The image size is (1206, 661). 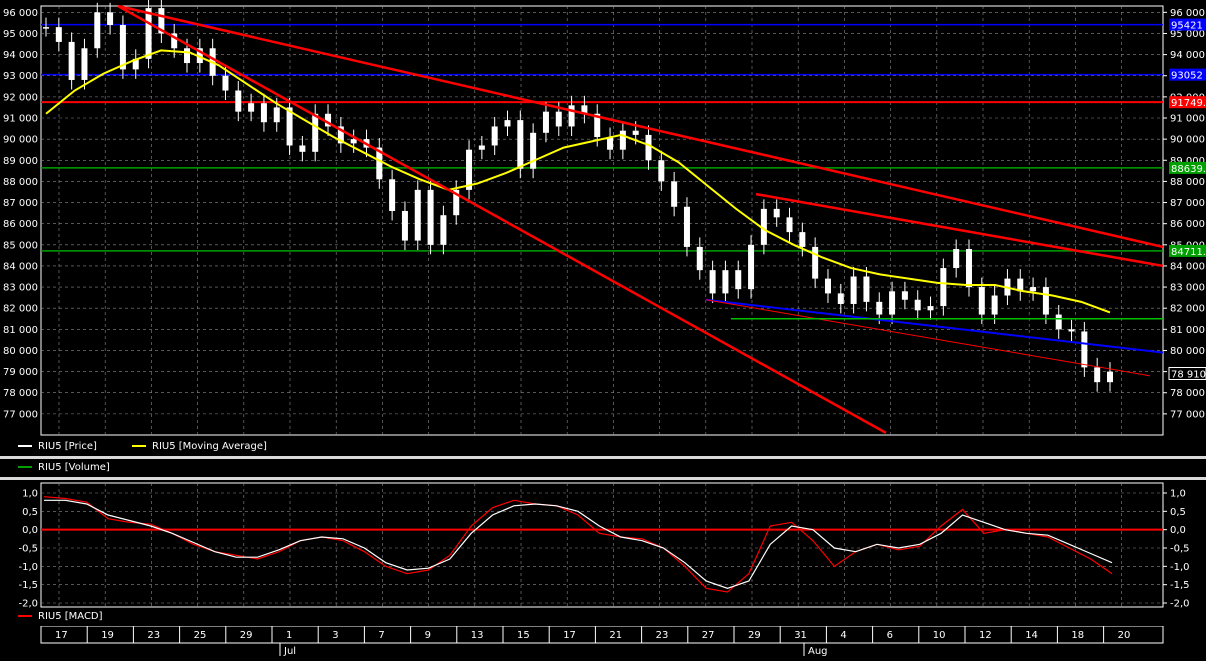 What do you see at coordinates (20, 309) in the screenshot?
I see `y-tick-label-left: 82 000` at bounding box center [20, 309].